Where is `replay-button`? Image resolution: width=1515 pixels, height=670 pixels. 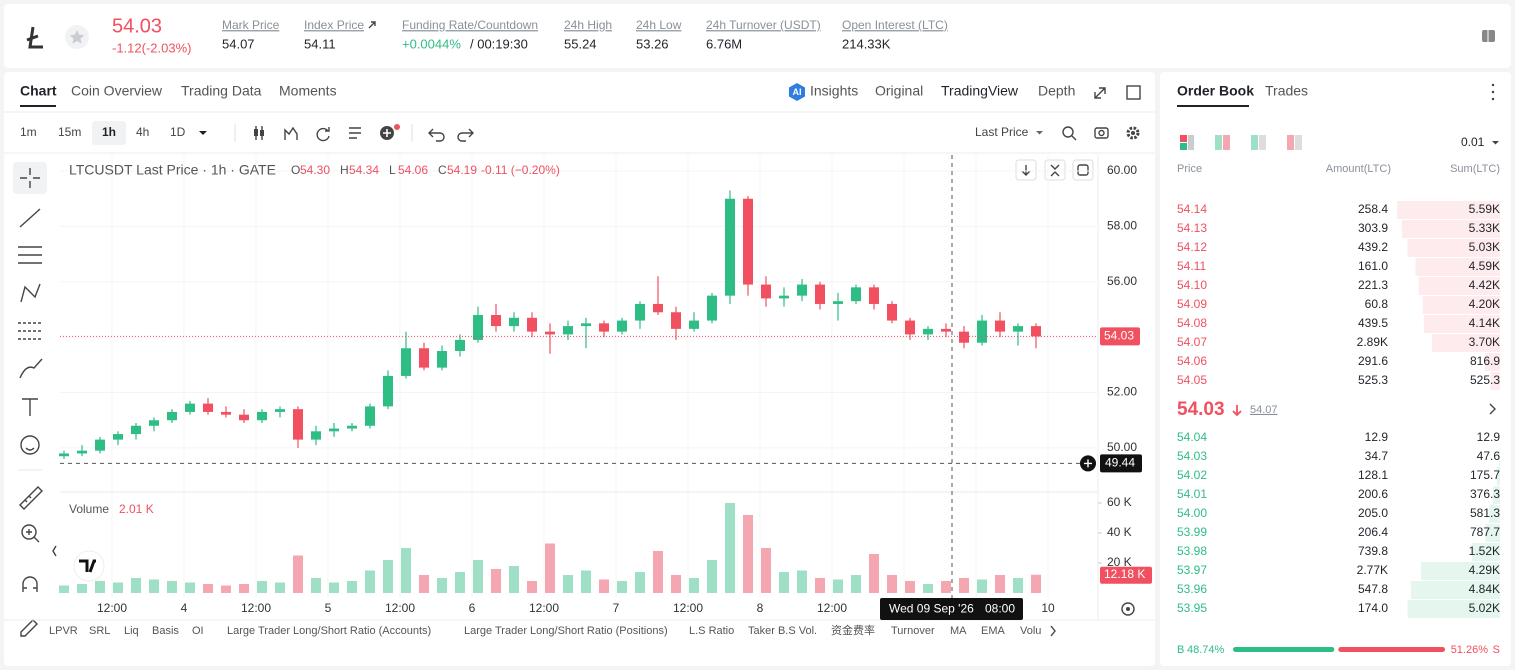 replay-button is located at coordinates (323, 134).